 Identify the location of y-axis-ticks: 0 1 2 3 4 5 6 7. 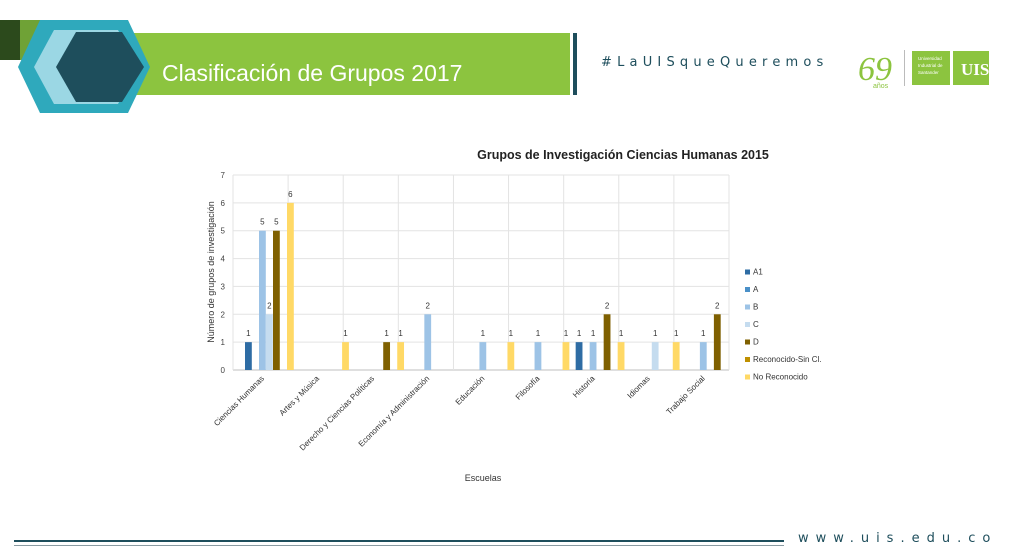
(223, 273).